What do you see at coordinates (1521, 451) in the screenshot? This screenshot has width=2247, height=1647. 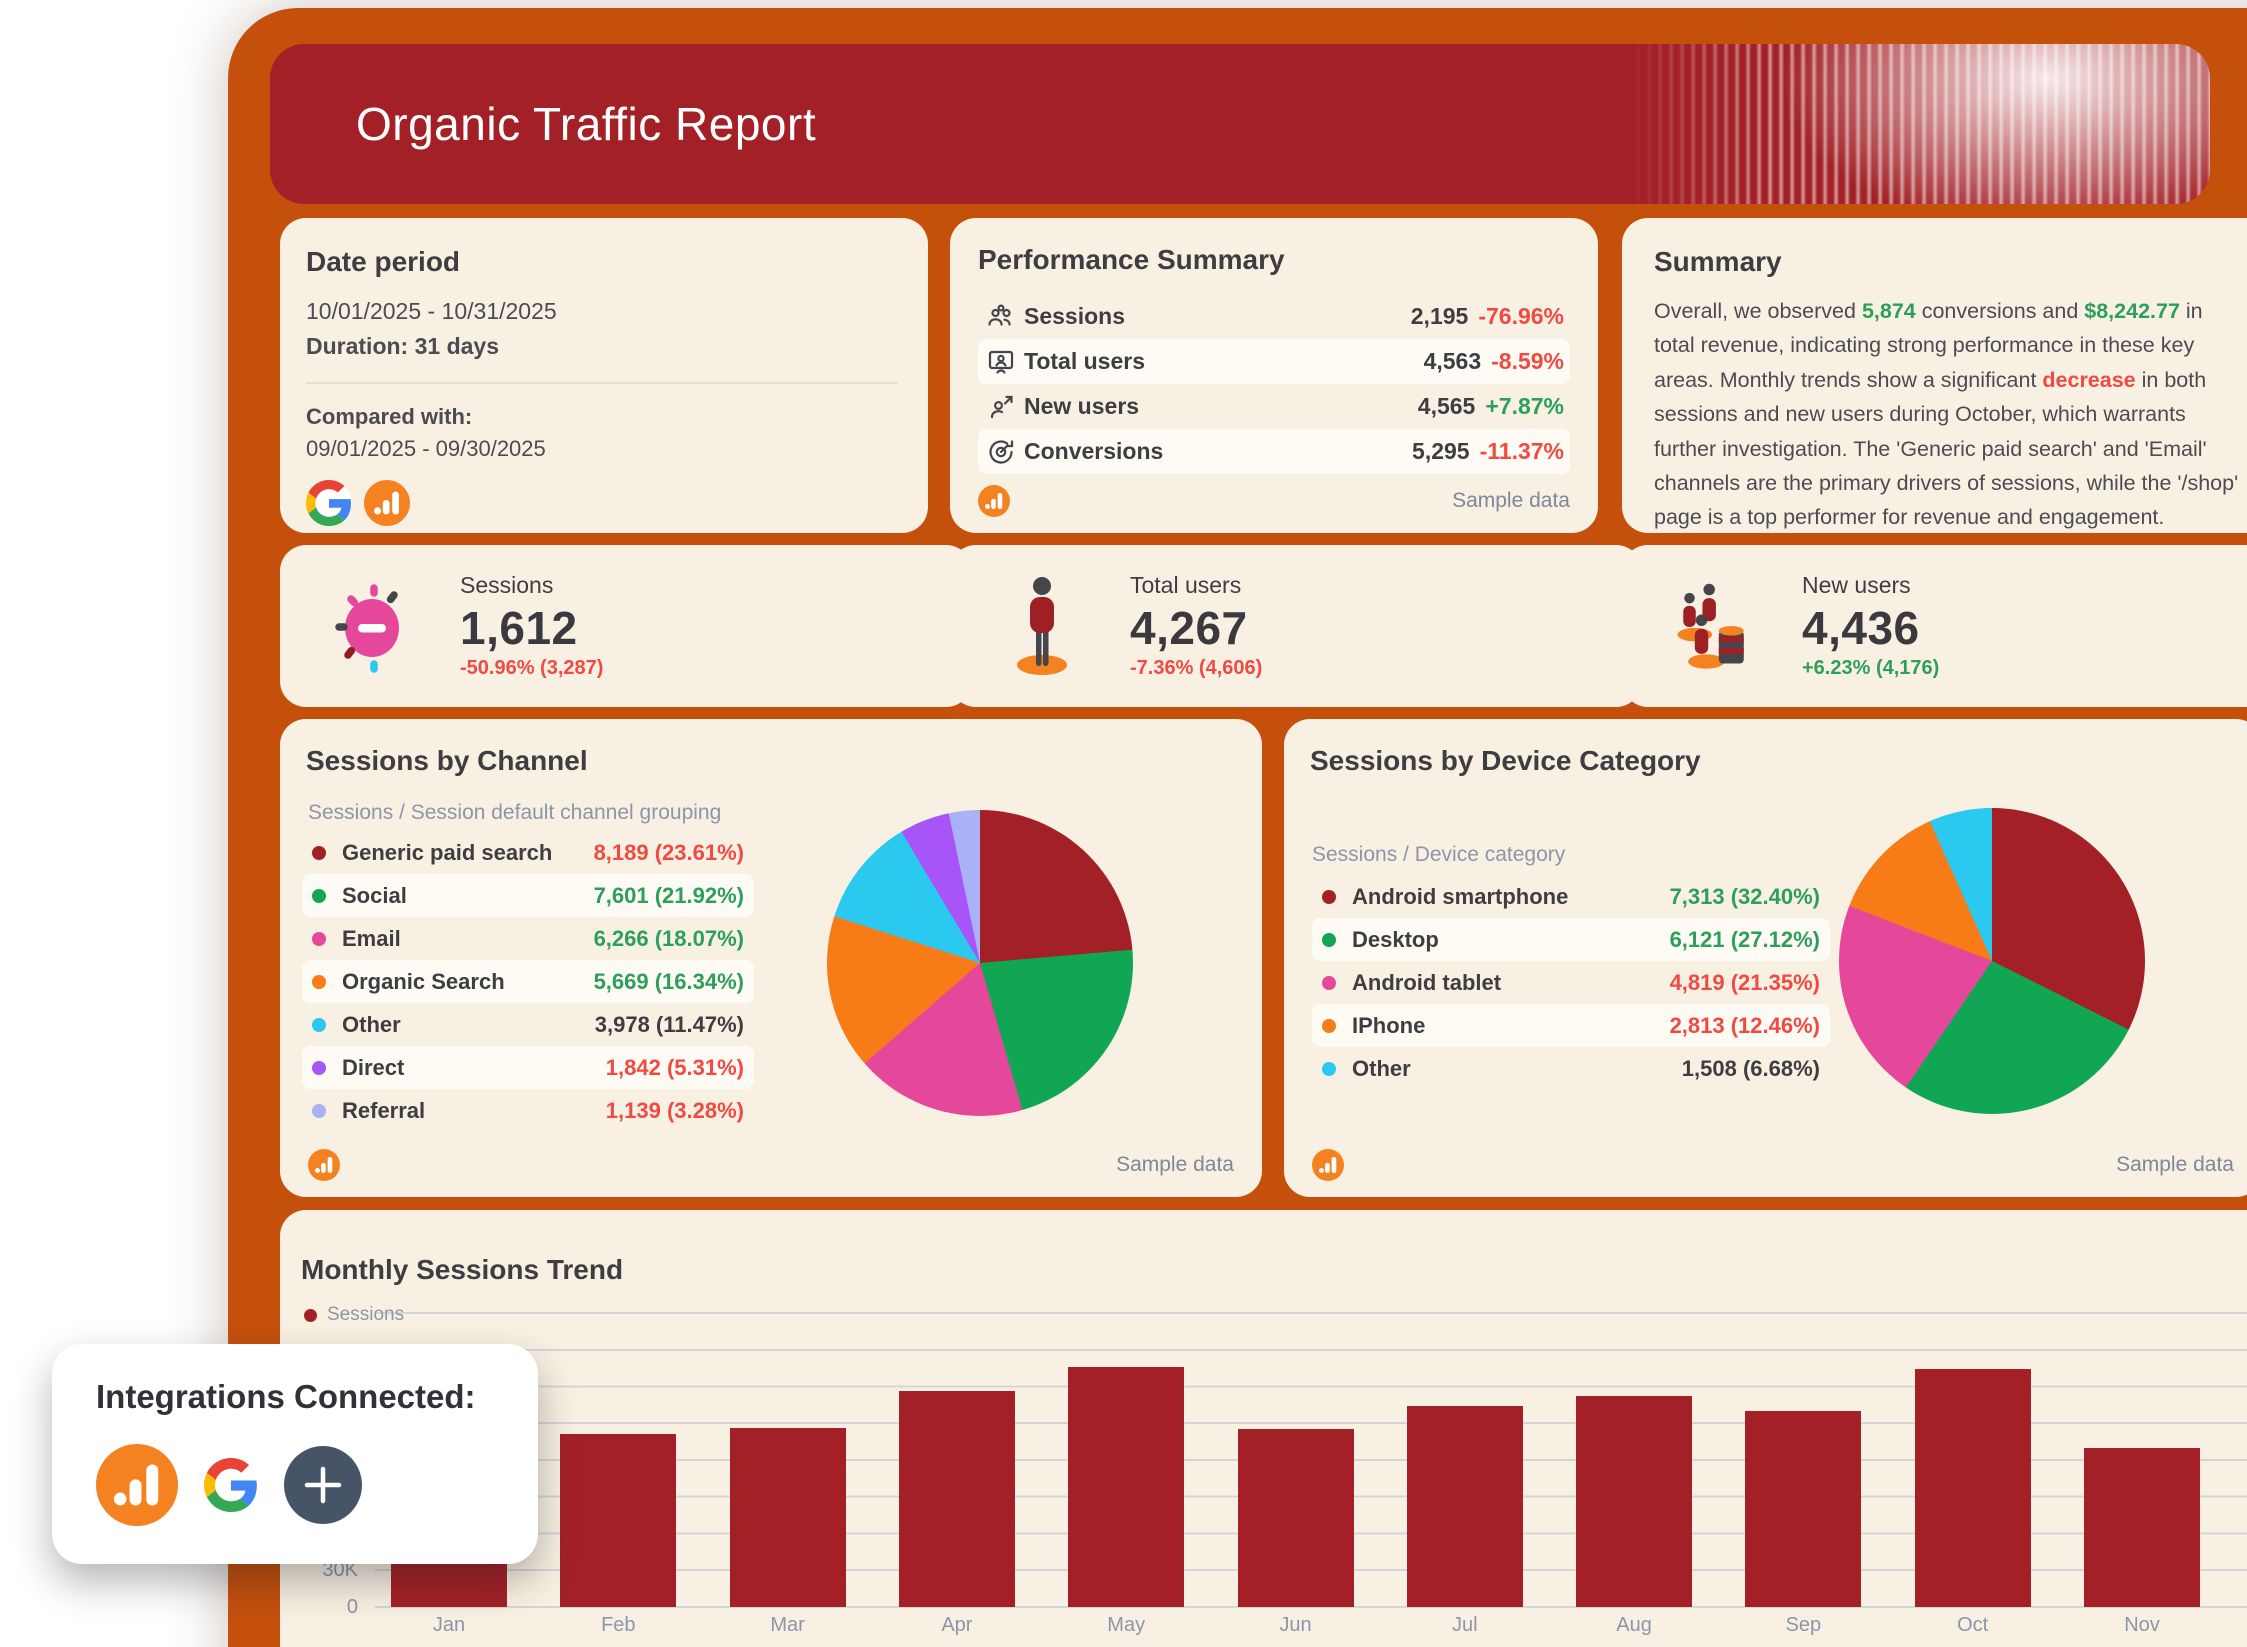 I see `metric-delta: -11.37%` at bounding box center [1521, 451].